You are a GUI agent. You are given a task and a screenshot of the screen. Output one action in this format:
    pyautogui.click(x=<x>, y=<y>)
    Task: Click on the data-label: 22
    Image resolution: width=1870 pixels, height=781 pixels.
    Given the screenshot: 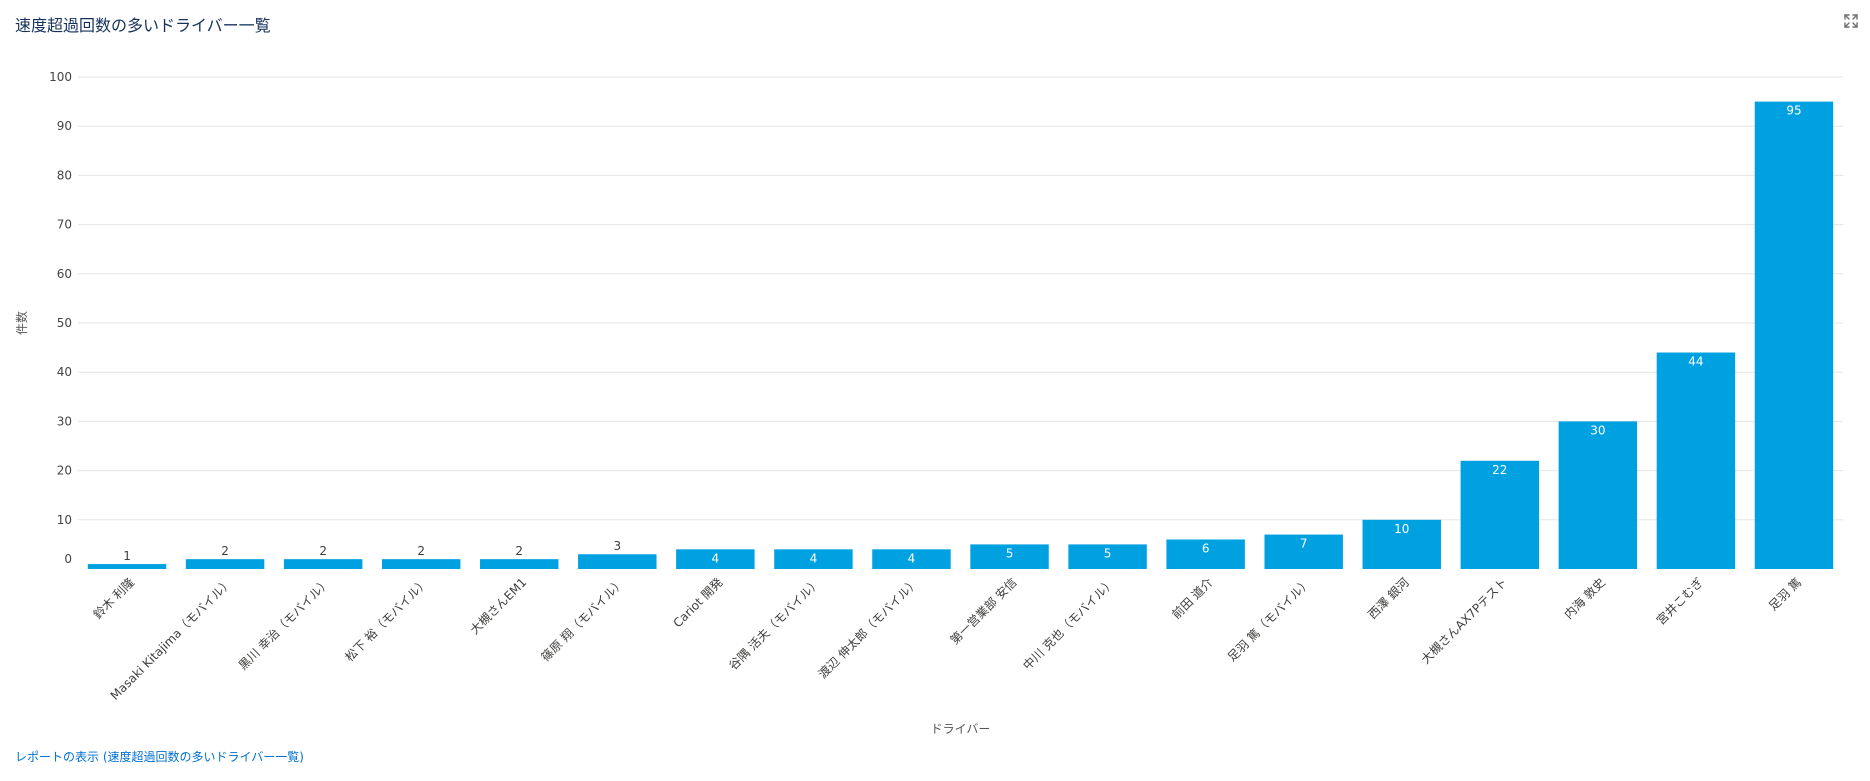 What is the action you would take?
    pyautogui.click(x=1499, y=470)
    